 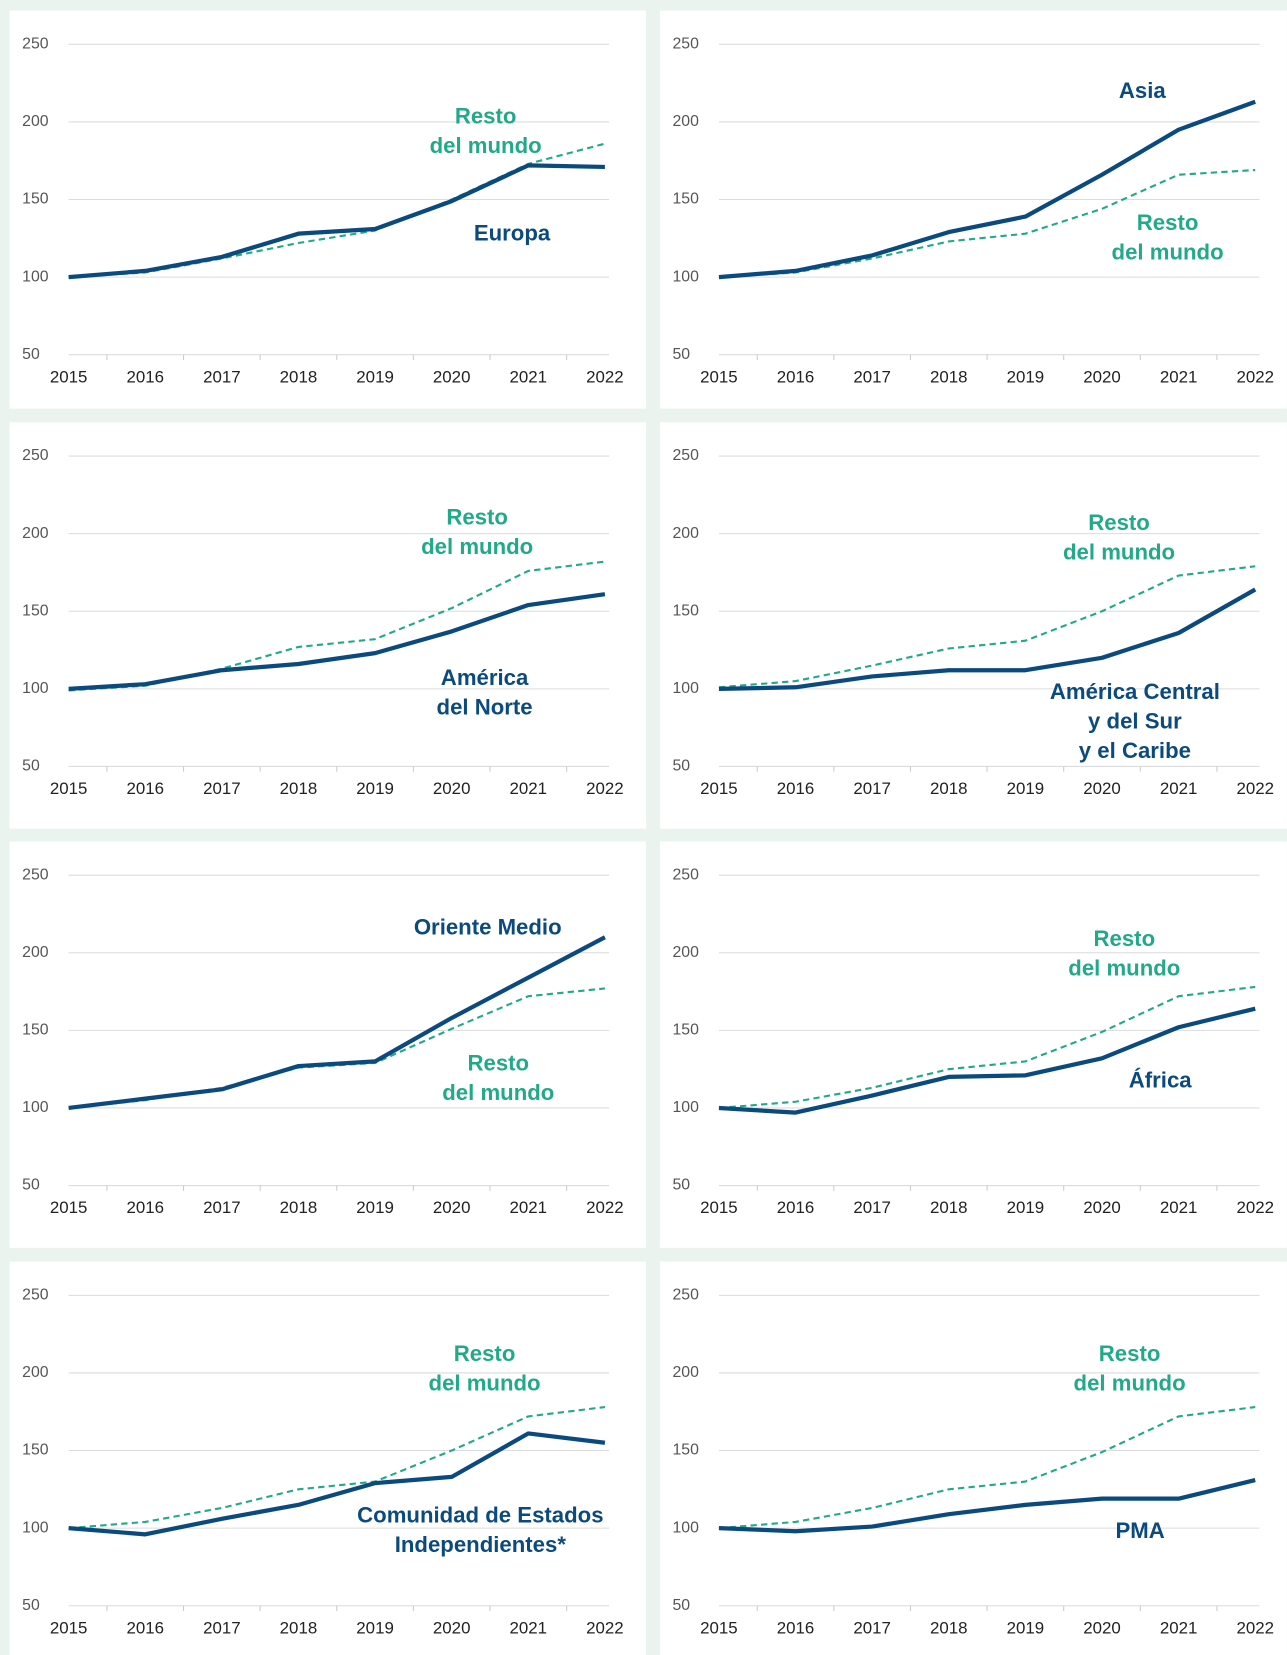 What do you see at coordinates (480, 1530) in the screenshot?
I see `series-label: Comunidad de Estados Independientes*` at bounding box center [480, 1530].